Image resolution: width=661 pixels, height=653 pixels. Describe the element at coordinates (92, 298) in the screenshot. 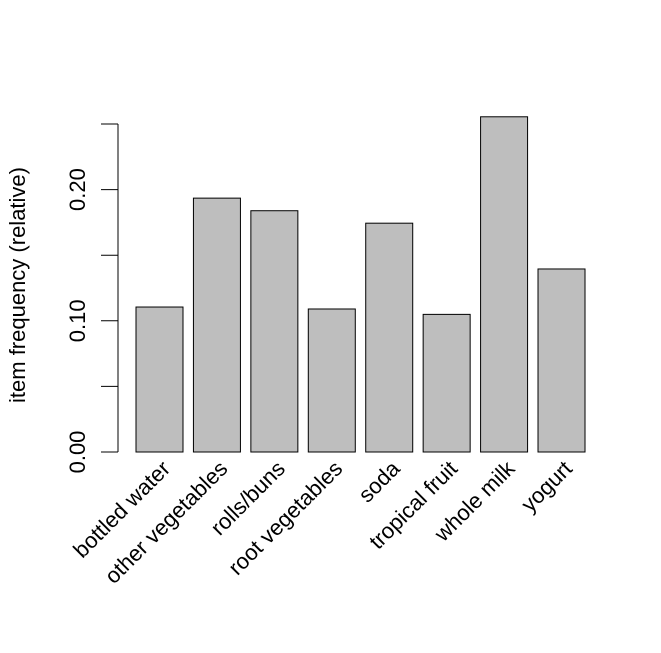

I see `y-axis: 0.00 0.10 0.20` at that location.